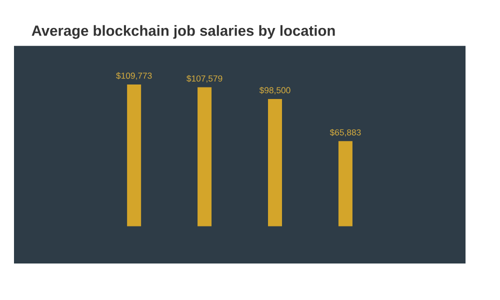 The height and width of the screenshot is (300, 500). I want to click on data-label: $98,500, so click(274, 90).